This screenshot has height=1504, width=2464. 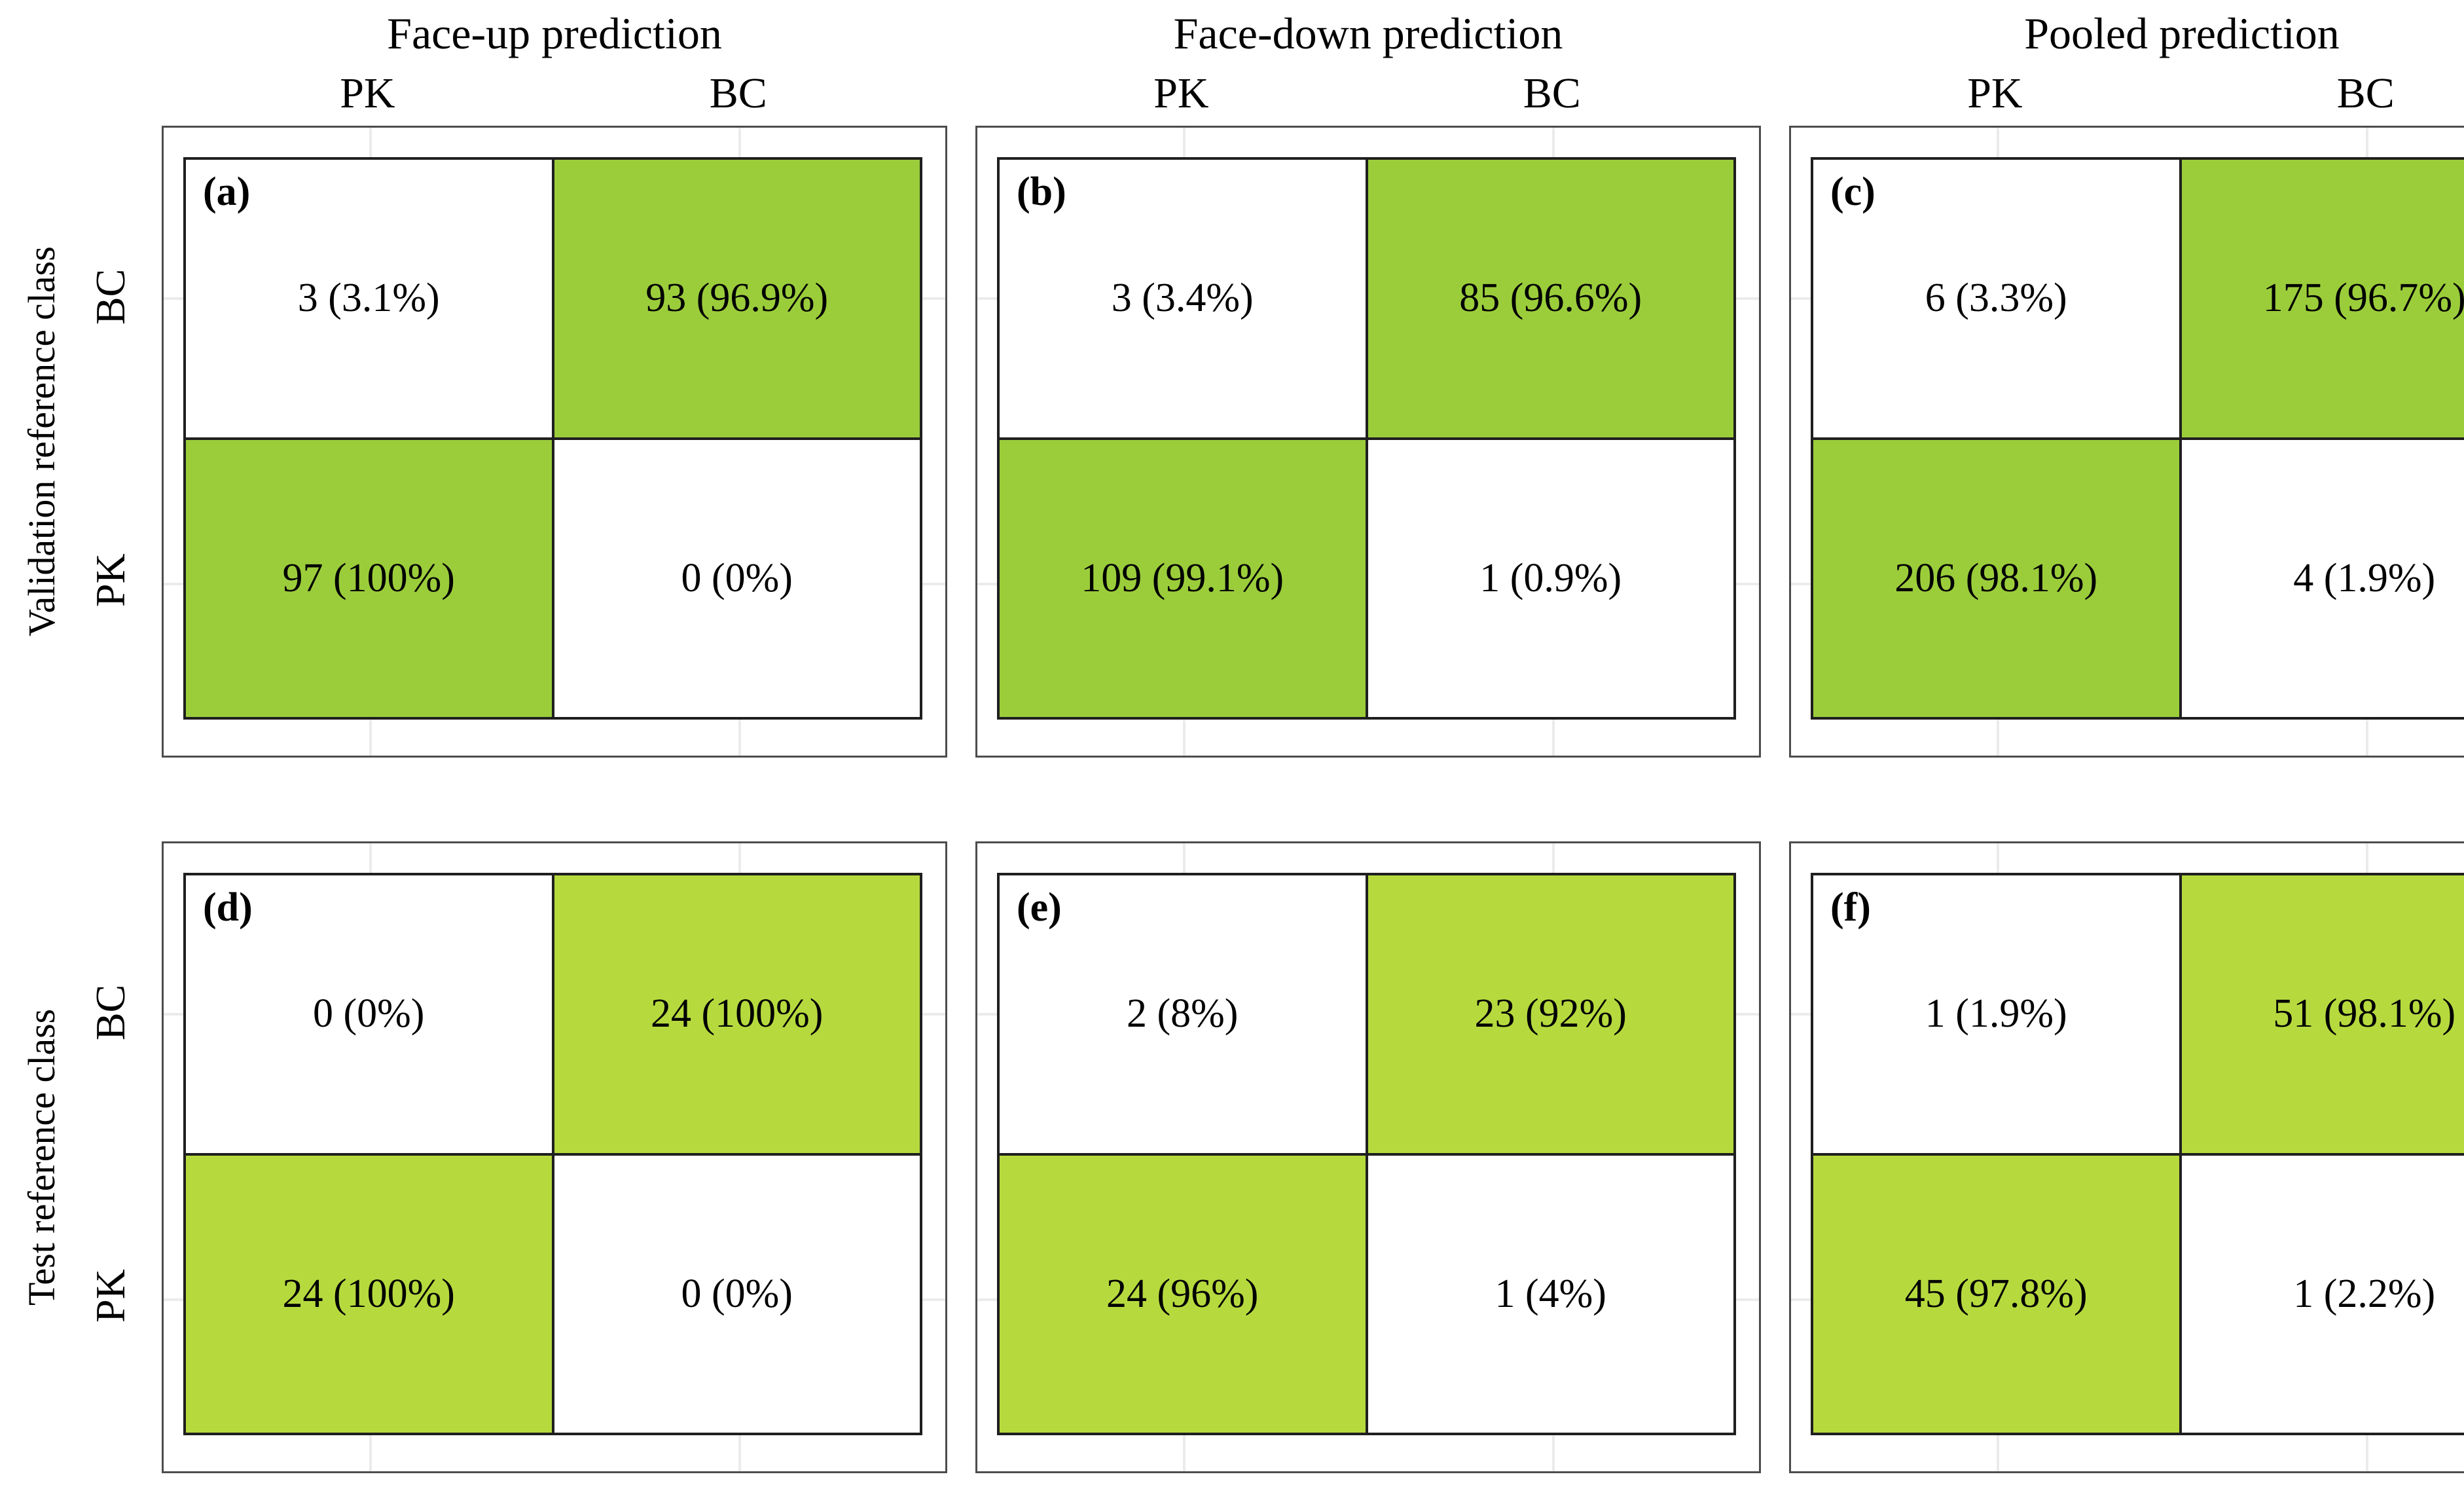 I want to click on cell-ref-pk-pred-bc: 1 (2.2%), so click(x=2322, y=1294).